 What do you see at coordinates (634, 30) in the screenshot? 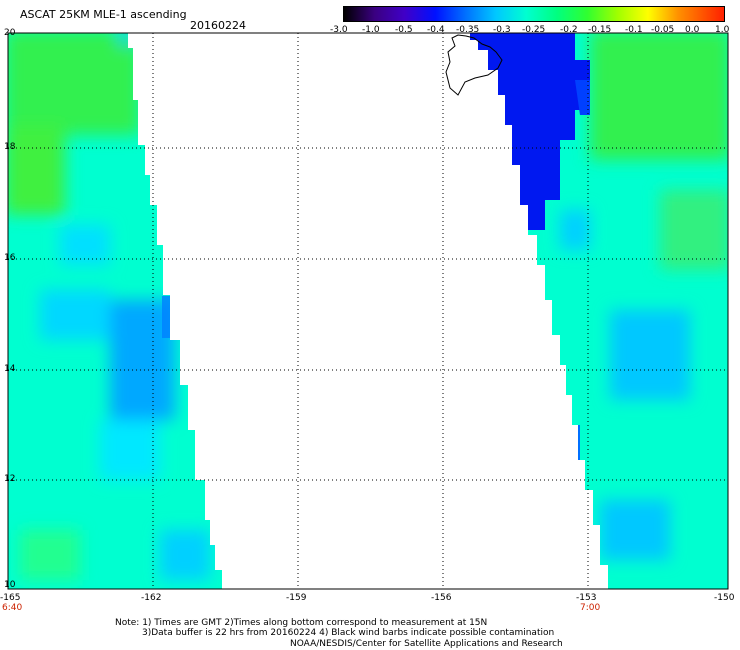
I see `colorbar-label: -0.1` at bounding box center [634, 30].